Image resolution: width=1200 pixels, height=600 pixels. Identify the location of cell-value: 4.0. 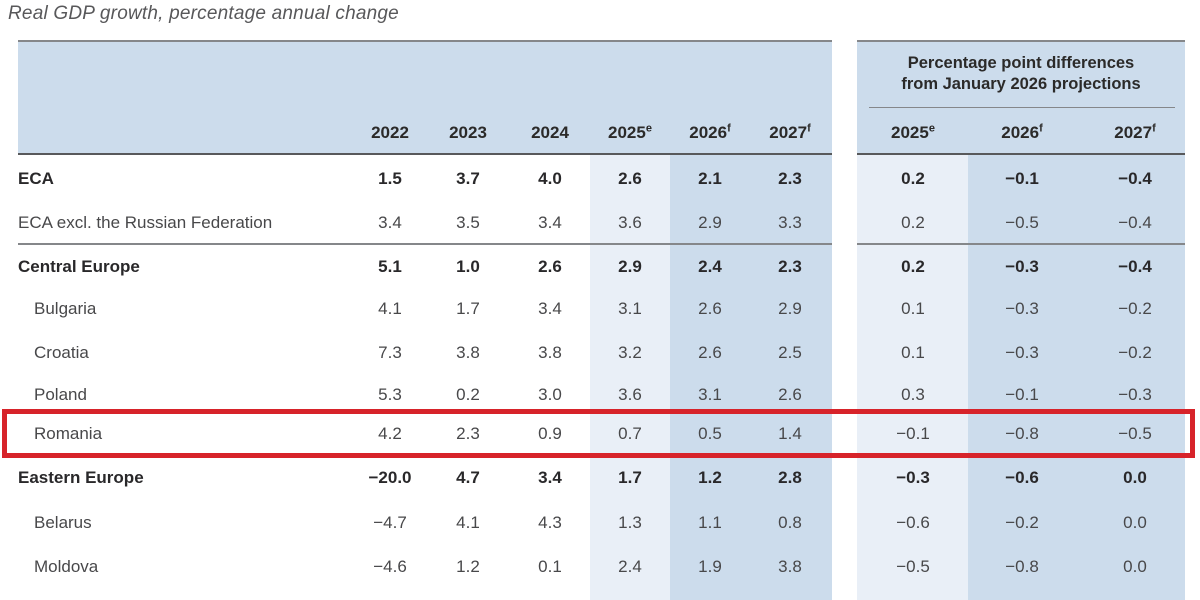
(550, 178).